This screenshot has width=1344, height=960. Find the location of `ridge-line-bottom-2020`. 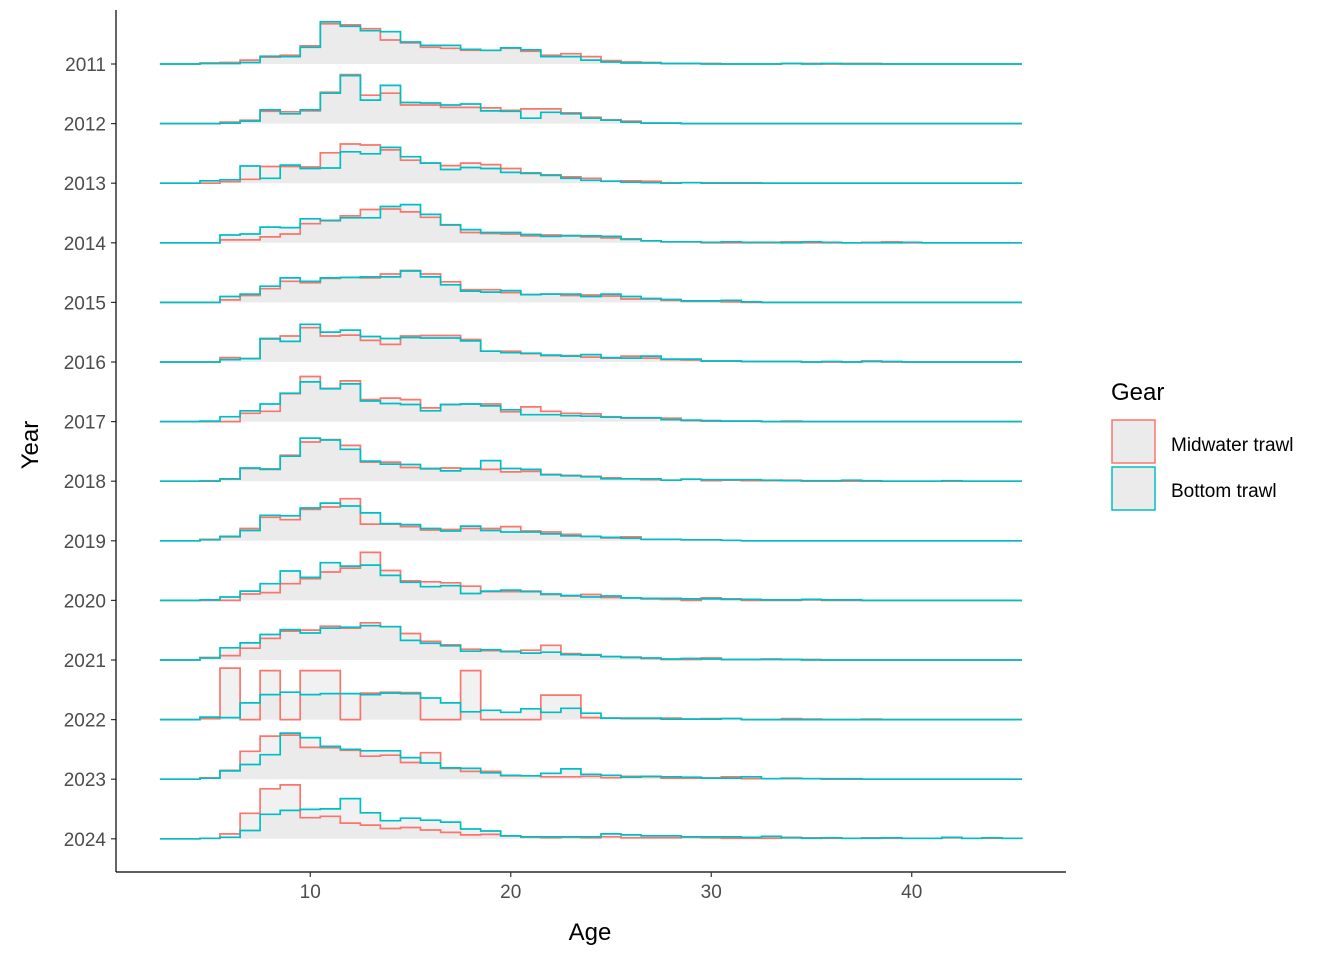

ridge-line-bottom-2020 is located at coordinates (590, 581).